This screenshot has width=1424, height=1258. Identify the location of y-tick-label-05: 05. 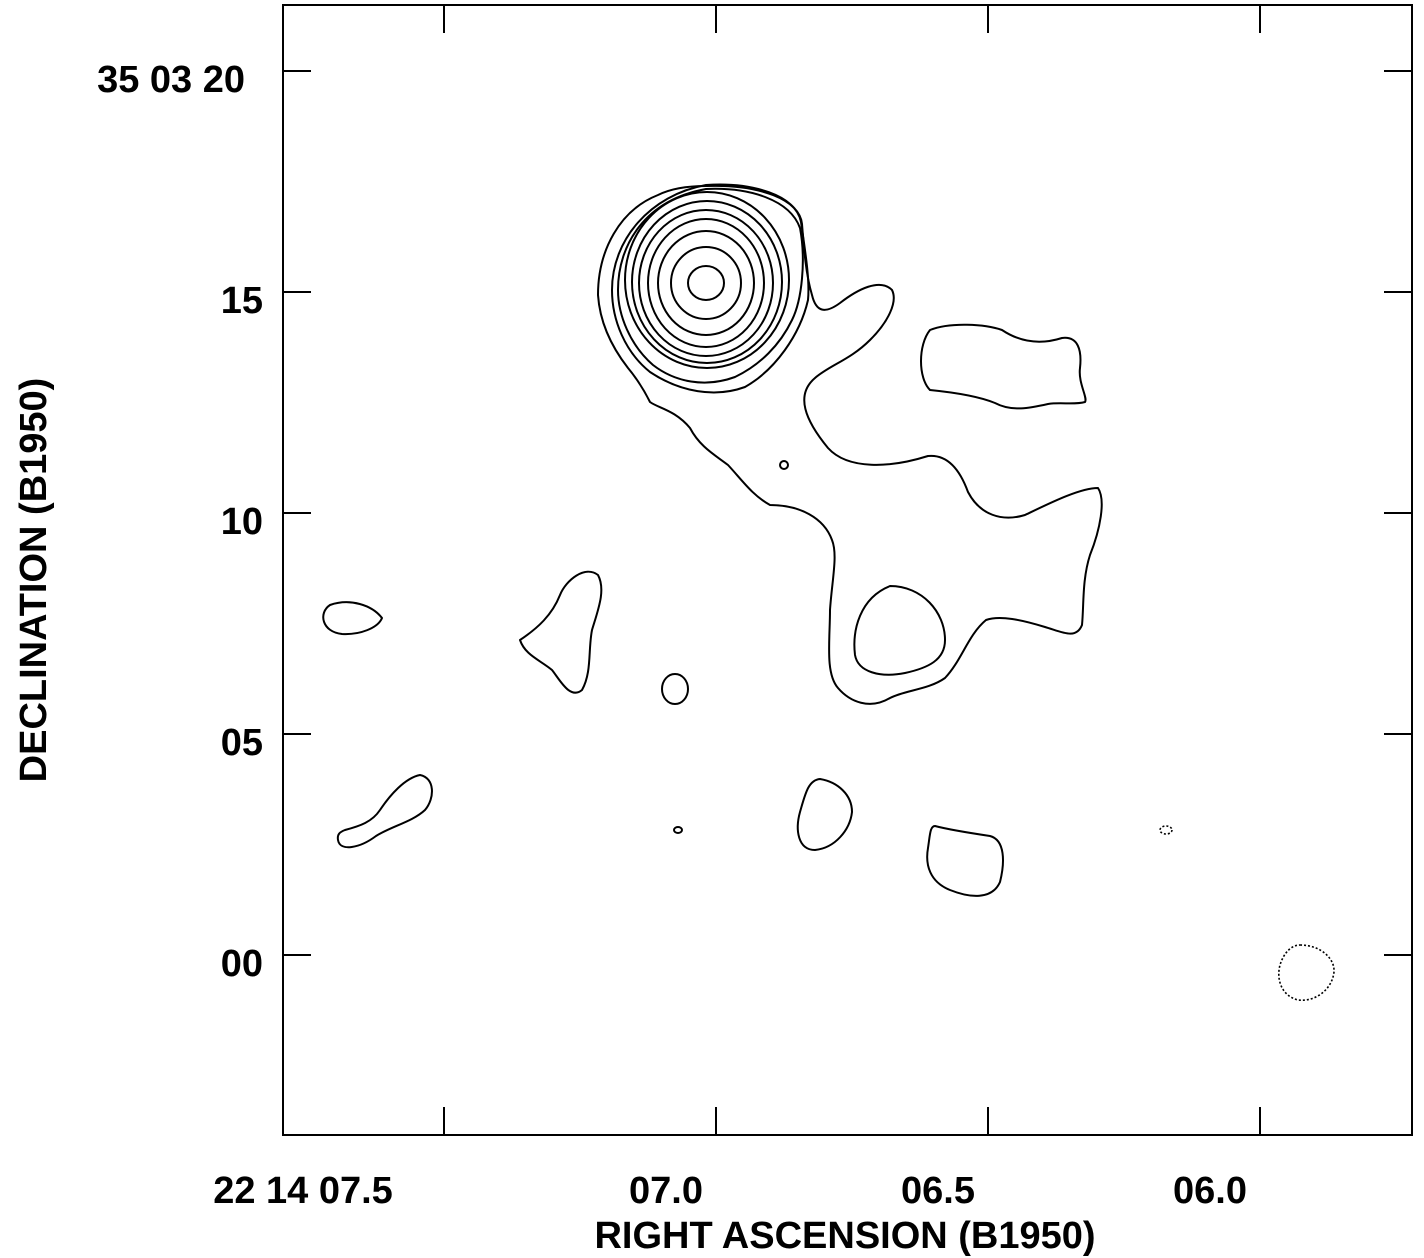
(242, 743).